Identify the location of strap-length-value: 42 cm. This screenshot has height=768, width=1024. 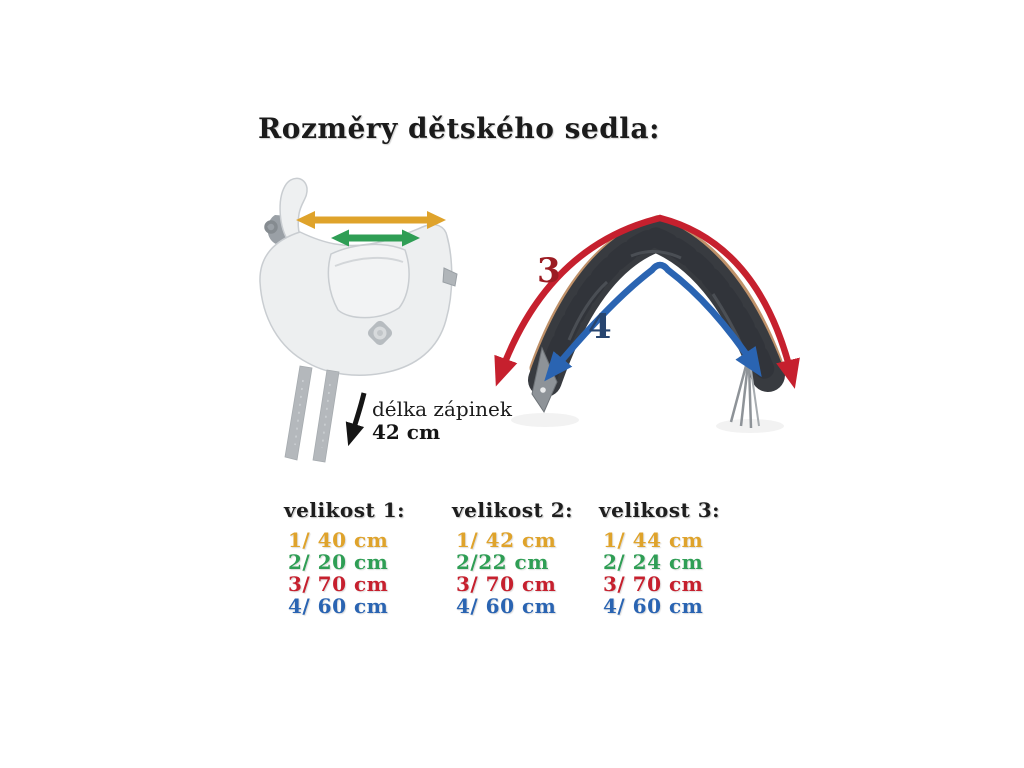
(406, 432).